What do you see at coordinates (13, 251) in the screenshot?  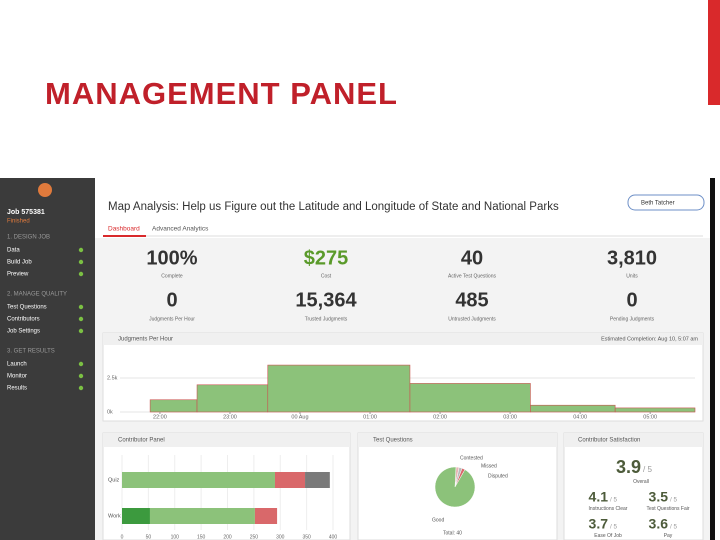 I see `nav-item: Data` at bounding box center [13, 251].